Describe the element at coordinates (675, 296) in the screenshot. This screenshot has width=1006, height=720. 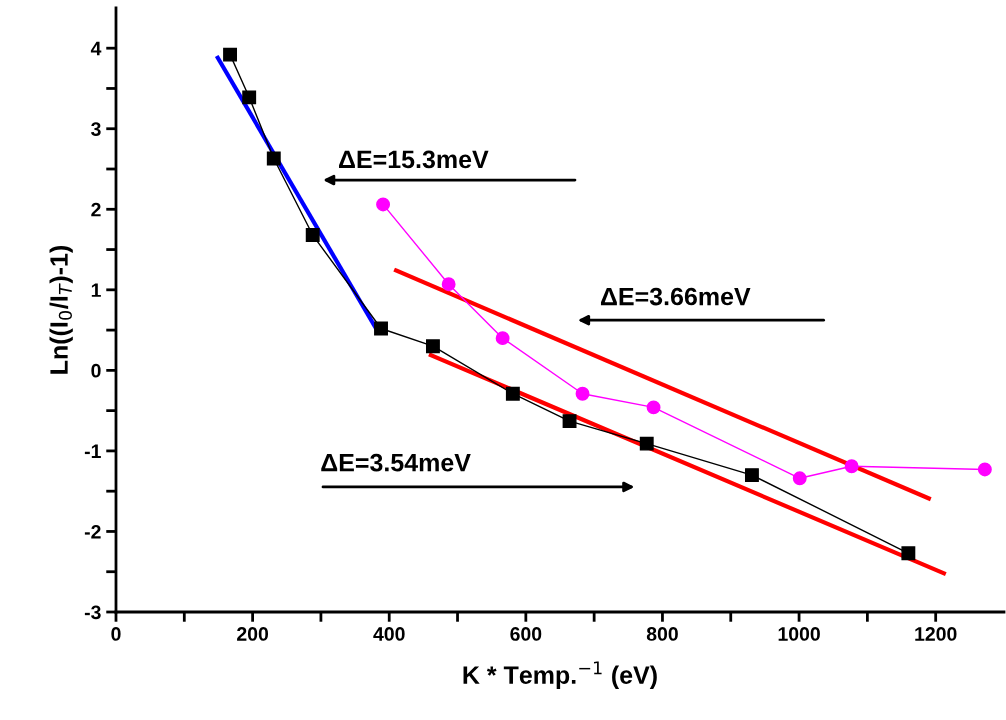
I see `annotation: ΔE=3.66meV` at that location.